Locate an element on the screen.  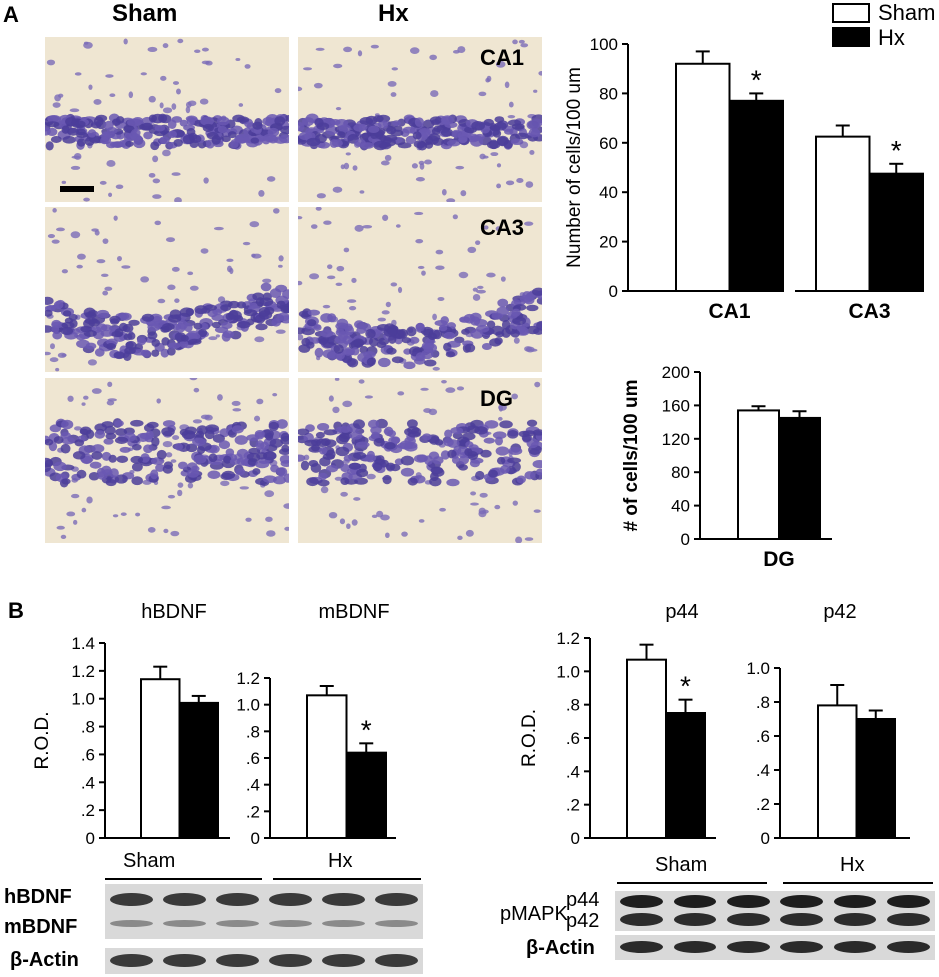
blot-left-sham-group-line is located at coordinates (183, 879).